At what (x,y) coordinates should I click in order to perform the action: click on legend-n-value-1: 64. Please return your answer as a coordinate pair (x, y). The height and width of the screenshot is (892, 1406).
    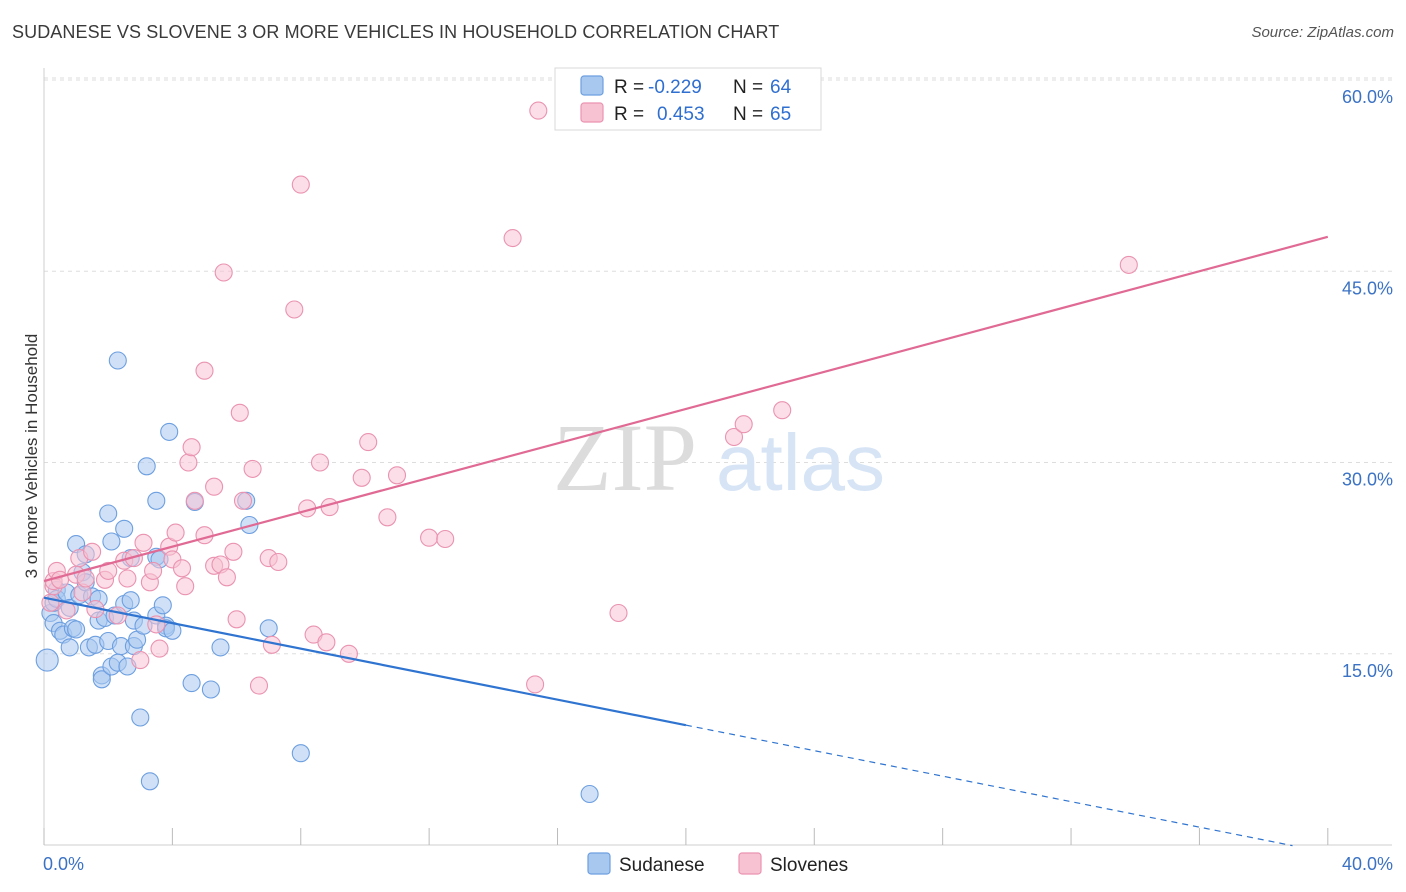
    Looking at the image, I should click on (781, 87).